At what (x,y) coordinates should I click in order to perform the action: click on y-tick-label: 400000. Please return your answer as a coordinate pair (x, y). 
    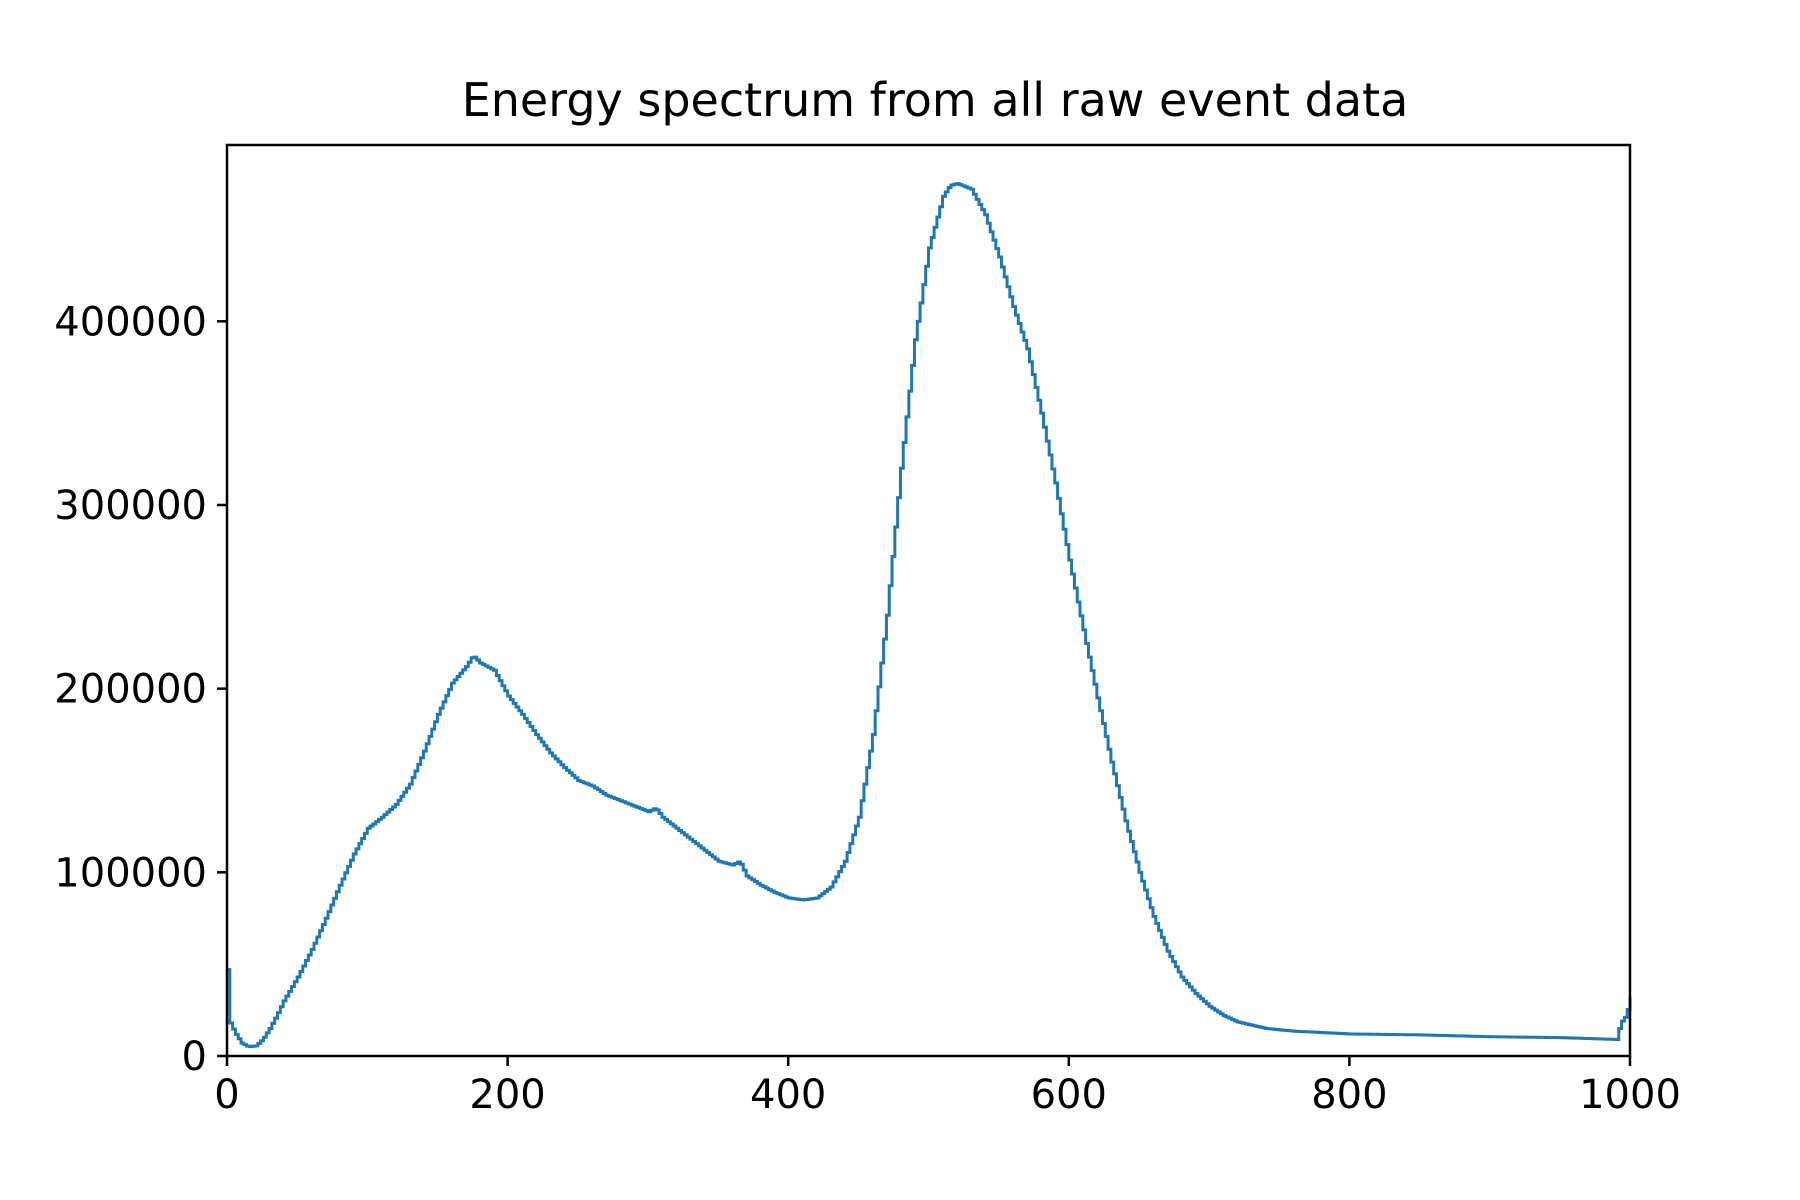
    Looking at the image, I should click on (130, 322).